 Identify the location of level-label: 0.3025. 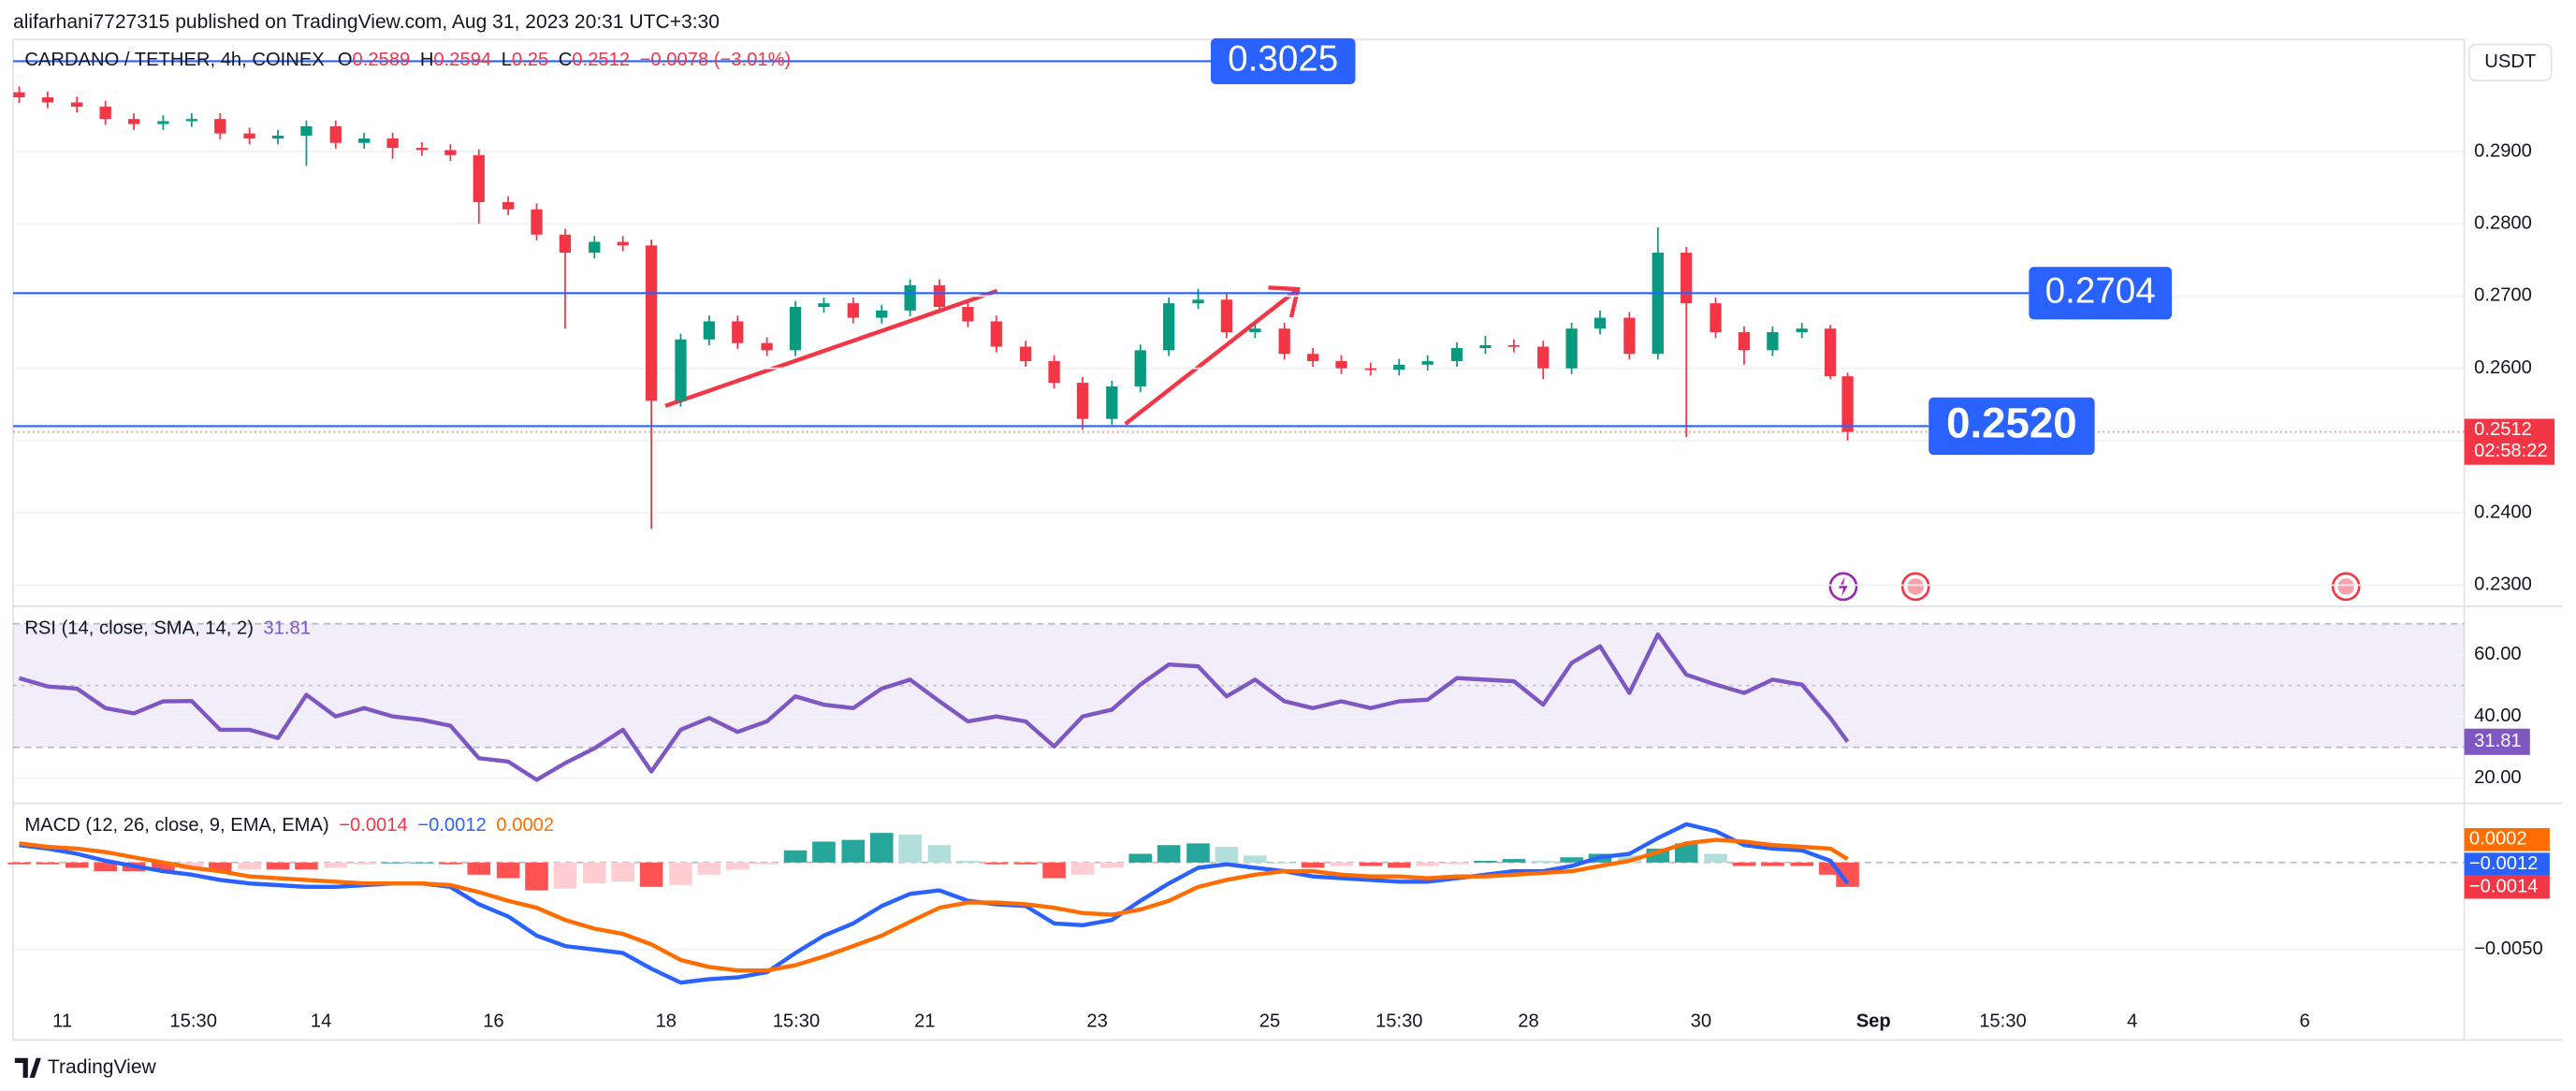
(1283, 59).